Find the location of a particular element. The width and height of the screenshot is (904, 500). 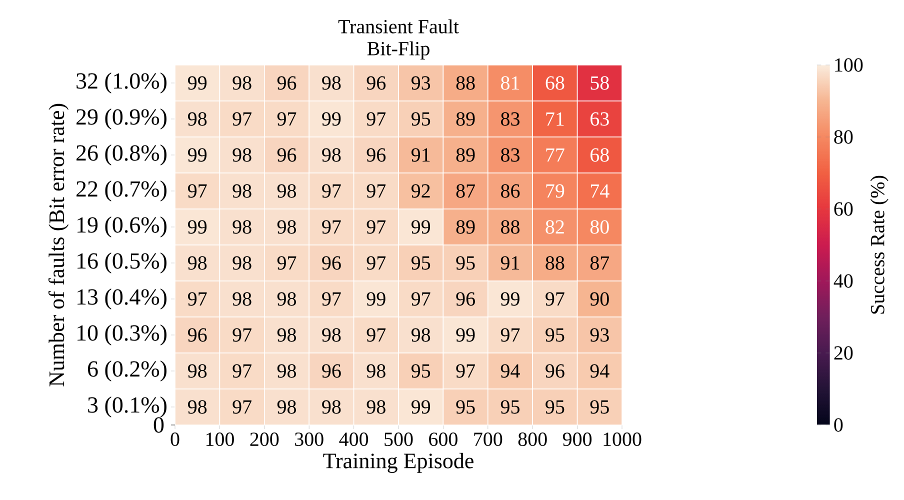

color-bar-label: 0 is located at coordinates (838, 425).